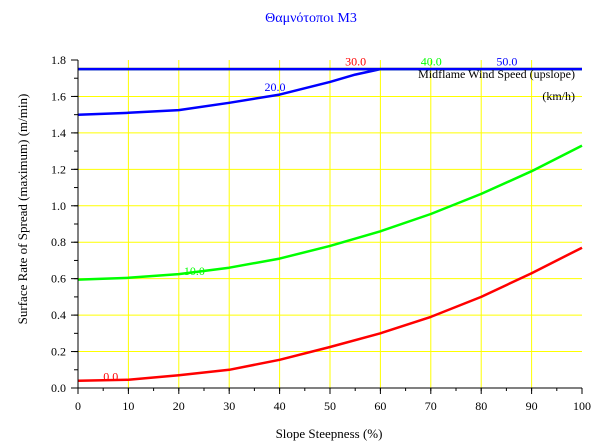 The width and height of the screenshot is (601, 448). Describe the element at coordinates (330, 406) in the screenshot. I see `x-tick-label: 50` at that location.